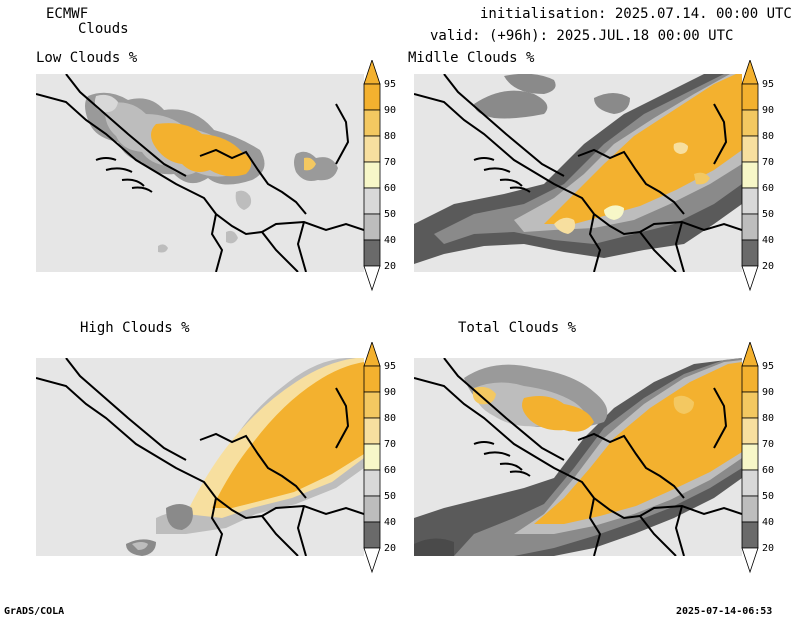 The width and height of the screenshot is (800, 620). Describe the element at coordinates (768, 548) in the screenshot. I see `colorbar-total-label-20: 20` at that location.